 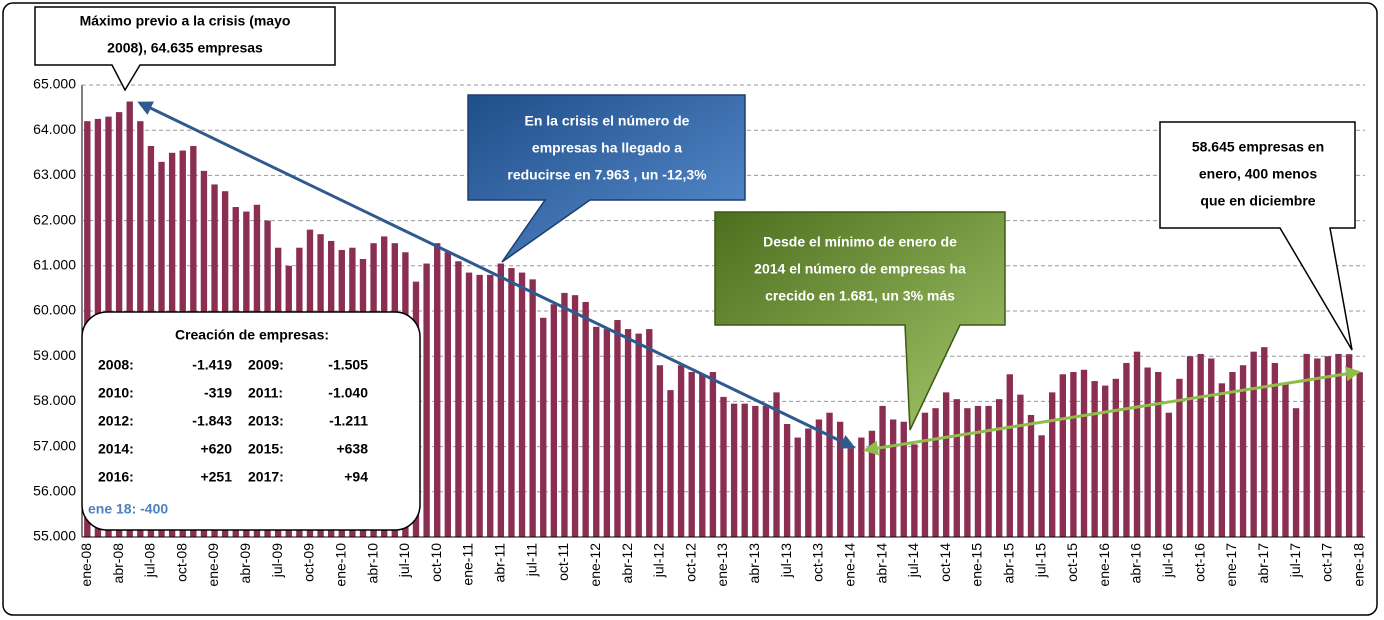 What do you see at coordinates (607, 148) in the screenshot?
I see `annotation: empresas ha llegado a` at bounding box center [607, 148].